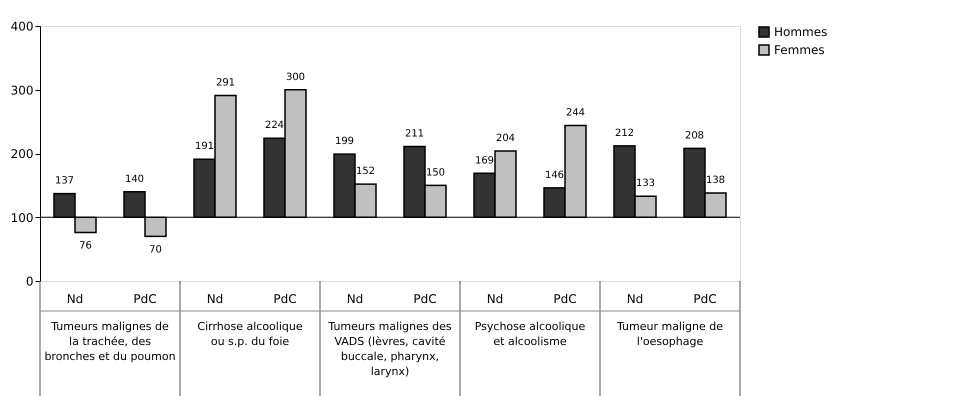 The width and height of the screenshot is (970, 405). I want to click on y-tick-label: 0, so click(30, 281).